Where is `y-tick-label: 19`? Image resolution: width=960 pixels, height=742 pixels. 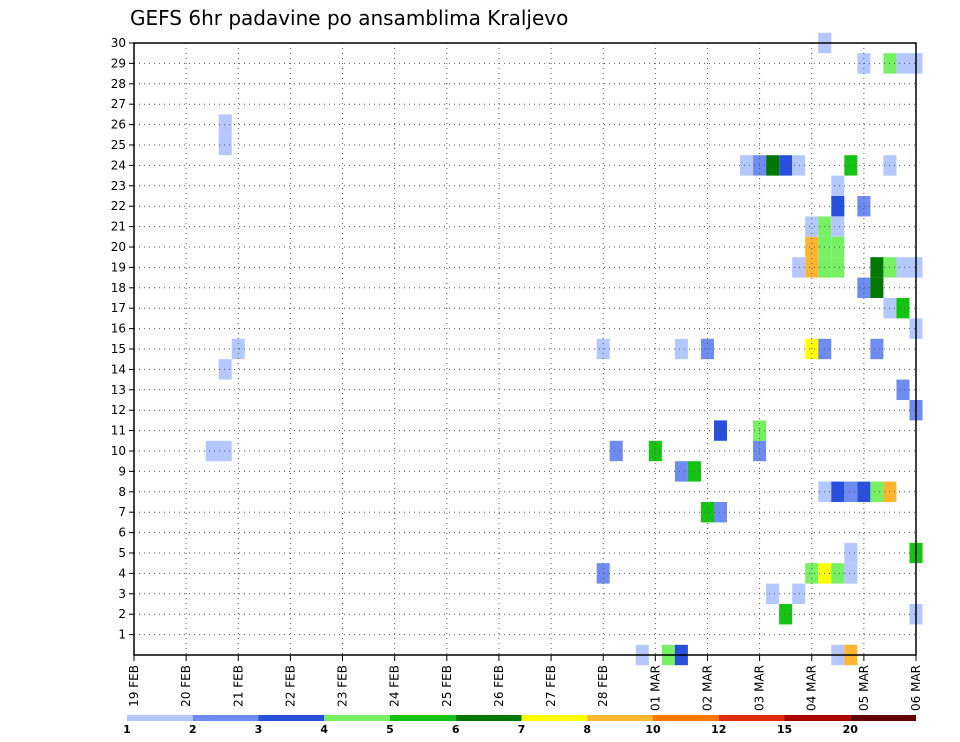 y-tick-label: 19 is located at coordinates (118, 267).